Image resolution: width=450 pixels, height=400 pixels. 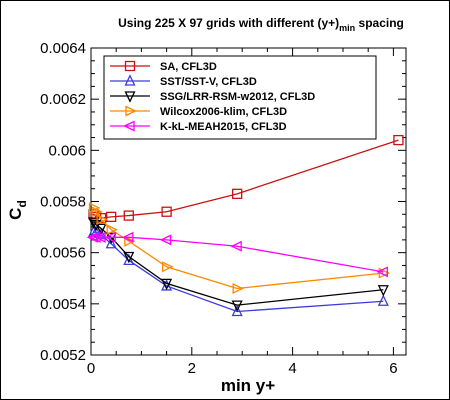 I want to click on y-tick-label: 0.0058, so click(x=63, y=202).